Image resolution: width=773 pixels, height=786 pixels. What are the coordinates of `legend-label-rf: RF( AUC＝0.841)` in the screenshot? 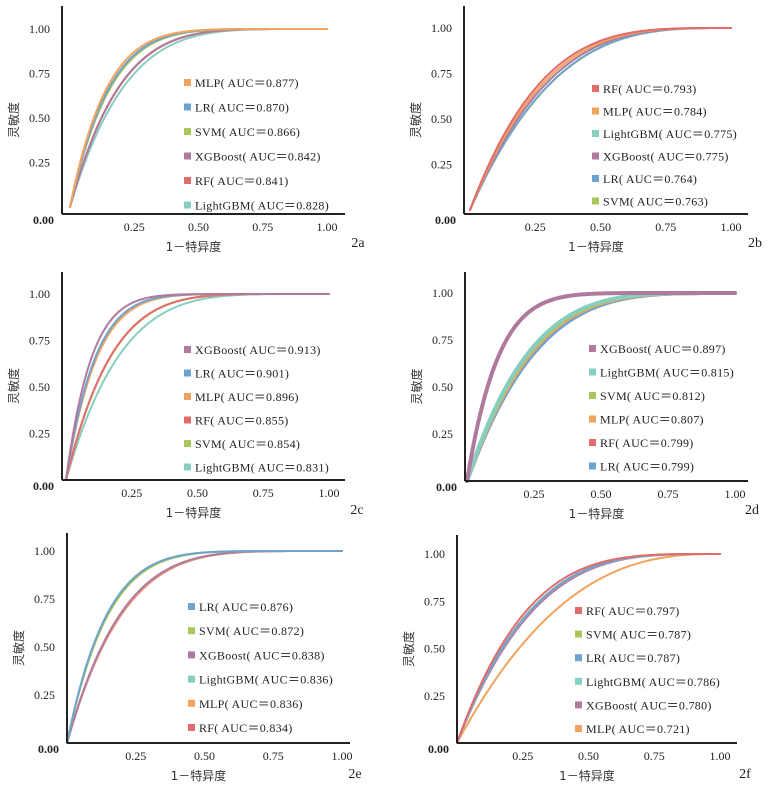 It's located at (242, 181).